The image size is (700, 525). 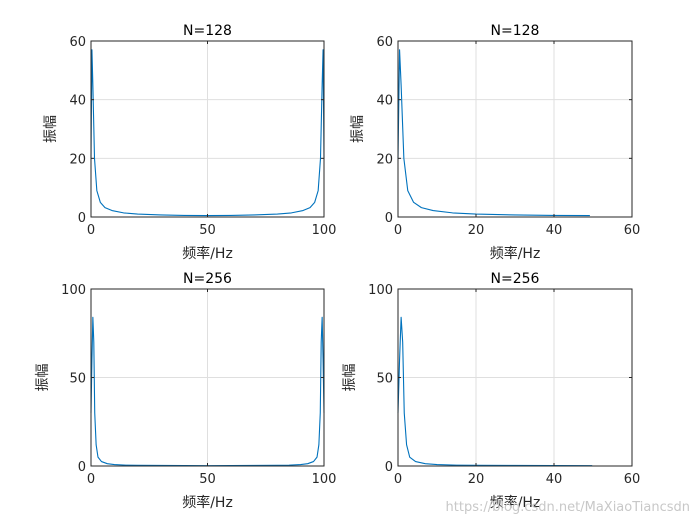 I want to click on watermark: https://blog.csdn.net/MaXiaoTiancsdn, so click(x=567, y=507).